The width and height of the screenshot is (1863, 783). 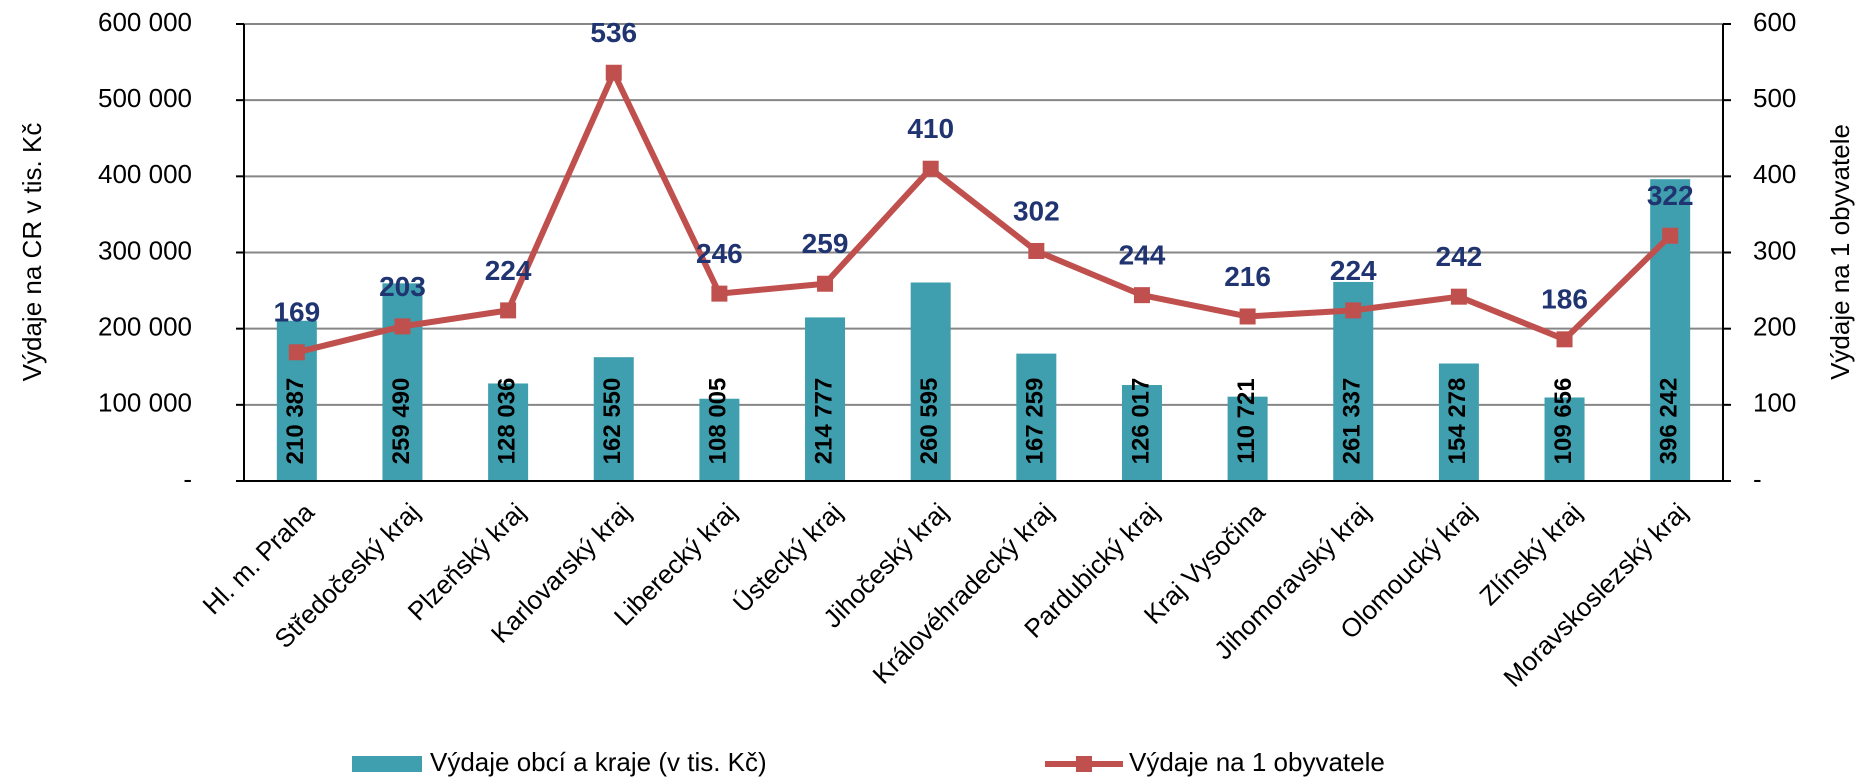 What do you see at coordinates (1757, 479) in the screenshot?
I see `y2-tick-label: -` at bounding box center [1757, 479].